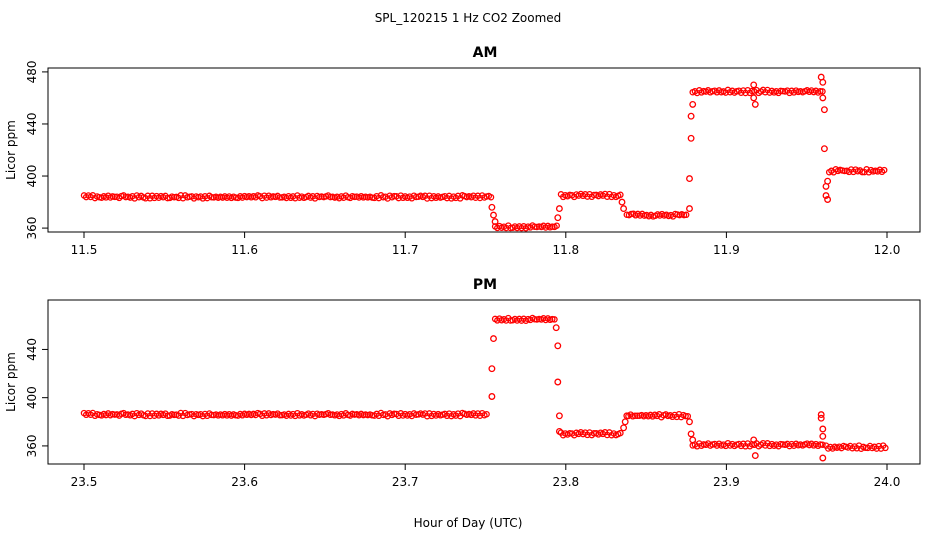 The image size is (936, 540). Describe the element at coordinates (726, 250) in the screenshot. I see `am-x-tick-label: 11.9` at that location.